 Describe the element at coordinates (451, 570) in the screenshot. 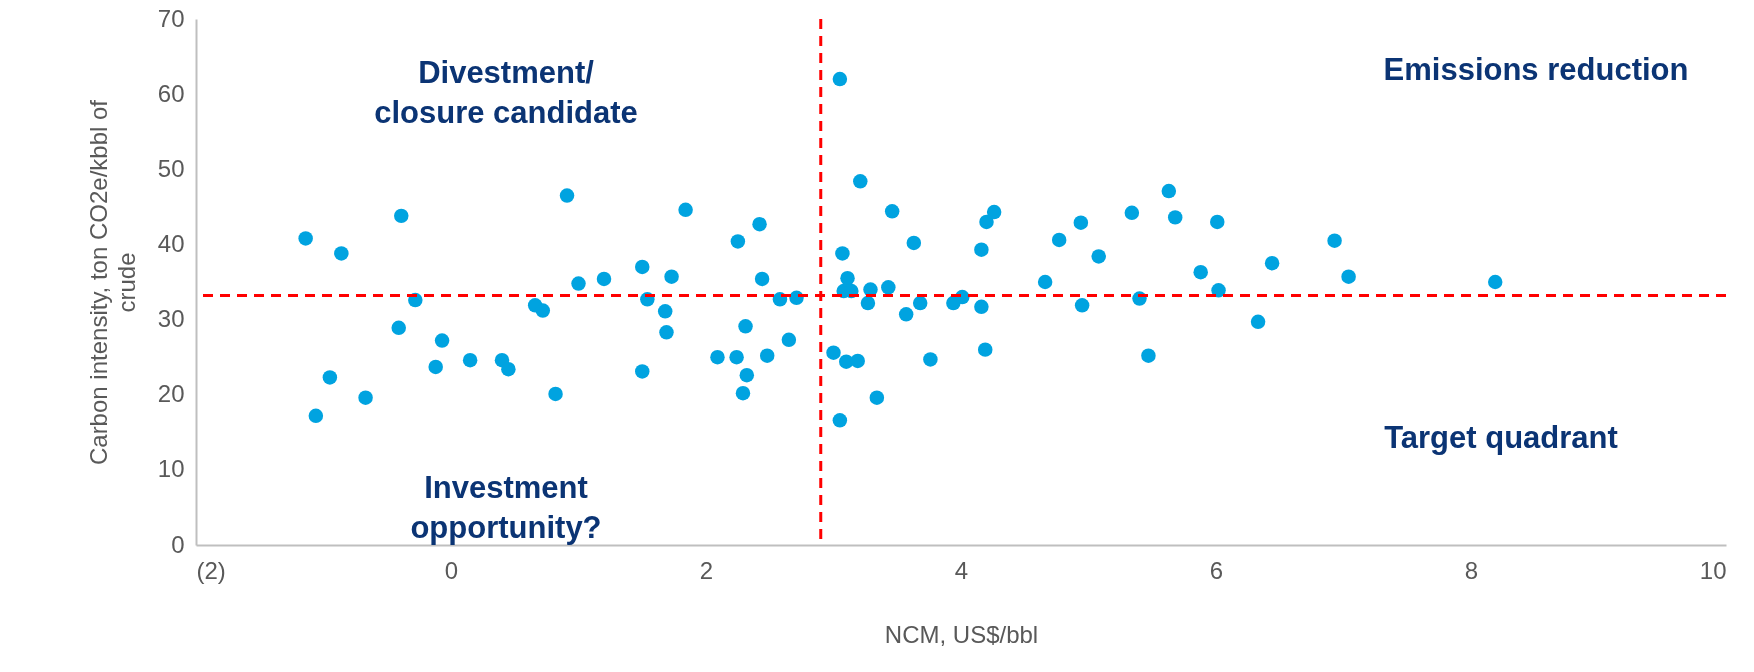

I see `x-tick-label: 0` at that location.